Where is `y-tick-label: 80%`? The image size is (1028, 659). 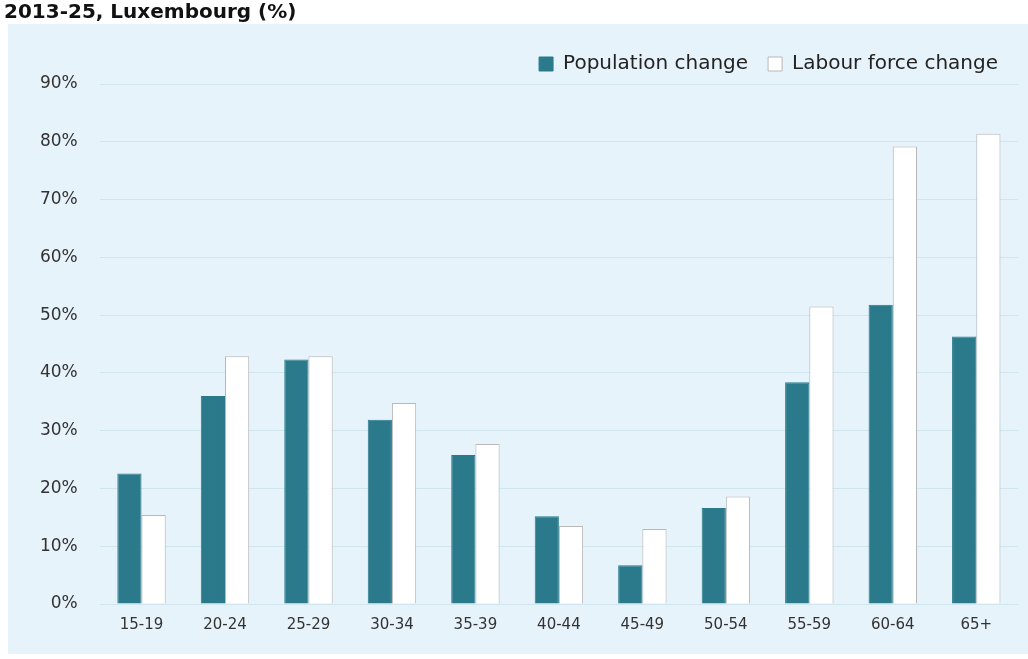
y-tick-label: 80% is located at coordinates (58, 140).